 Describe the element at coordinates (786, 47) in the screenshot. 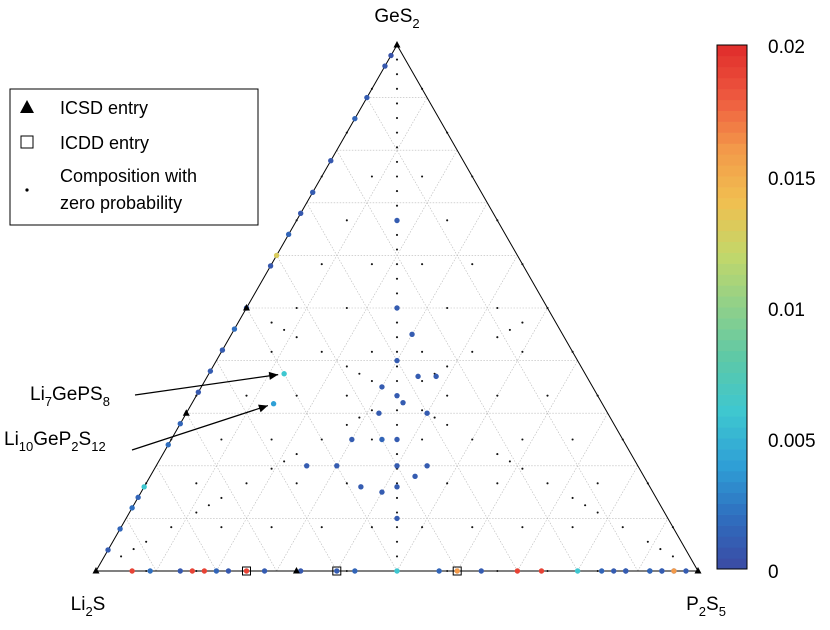

I see `colorbar-tick-0: 0.02` at that location.